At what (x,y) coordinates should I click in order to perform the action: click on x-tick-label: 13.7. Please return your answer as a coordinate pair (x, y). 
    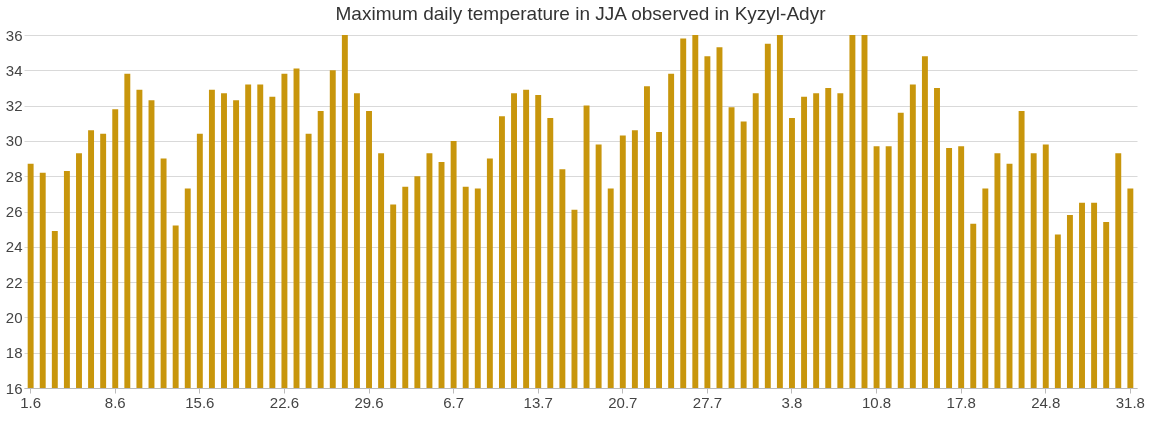
    Looking at the image, I should click on (538, 402).